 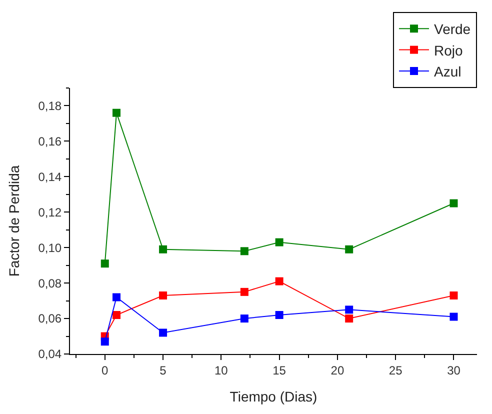 What do you see at coordinates (50, 177) in the screenshot?
I see `y-tick-label: 0,14` at bounding box center [50, 177].